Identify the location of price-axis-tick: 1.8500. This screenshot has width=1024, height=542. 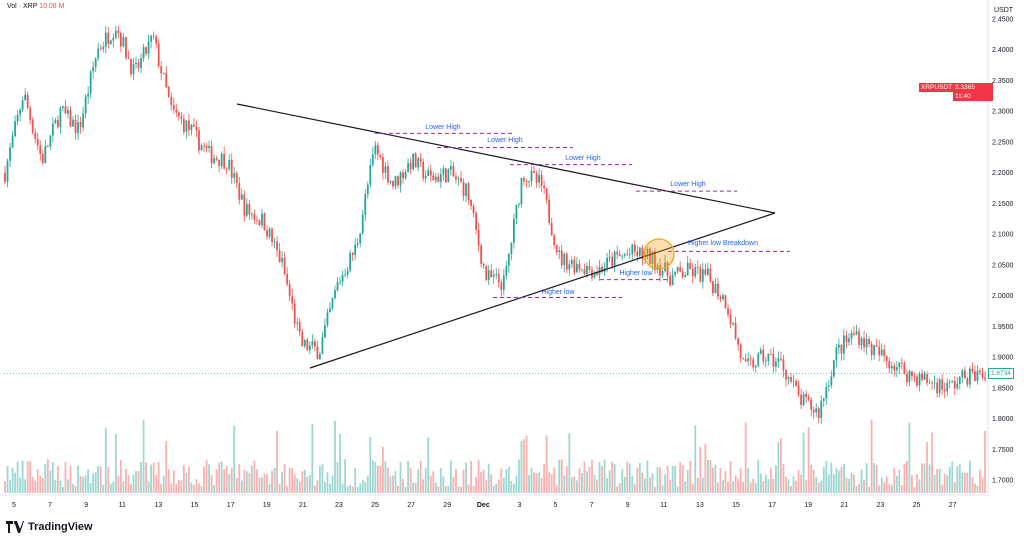
(1003, 388).